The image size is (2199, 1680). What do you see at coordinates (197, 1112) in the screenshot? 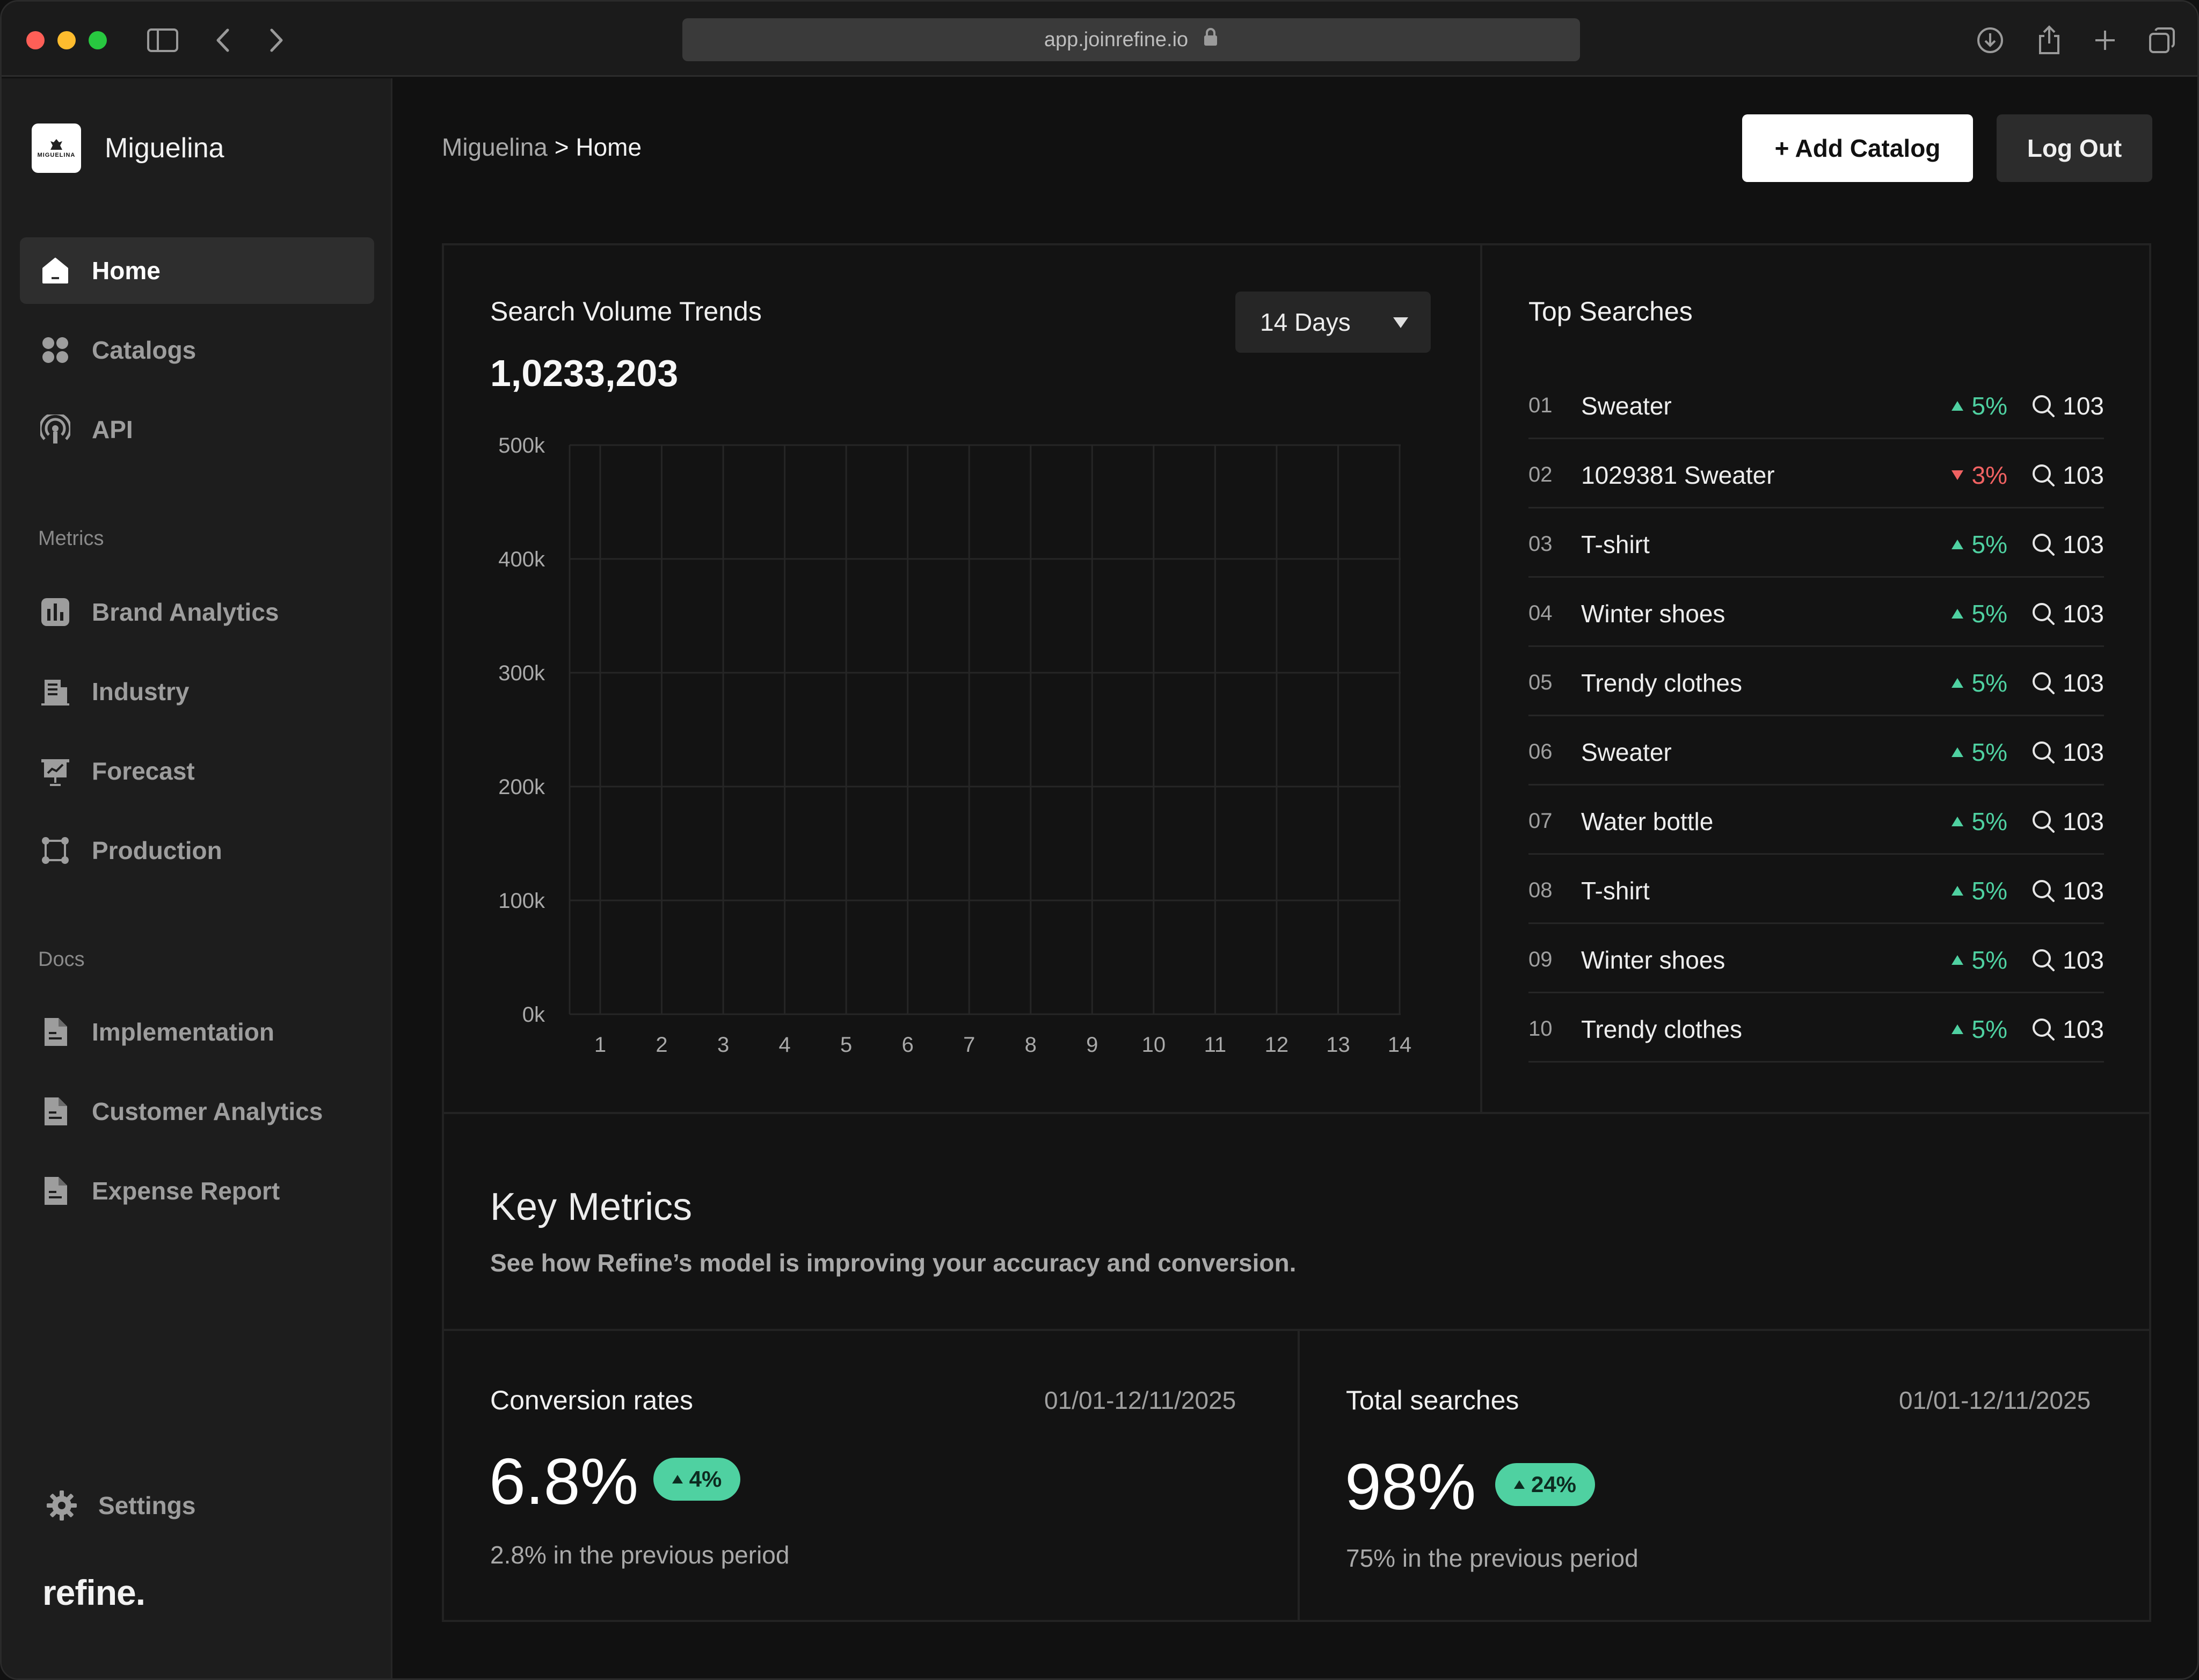
I see `nav-item-customer-analytics: Customer Analytics` at bounding box center [197, 1112].